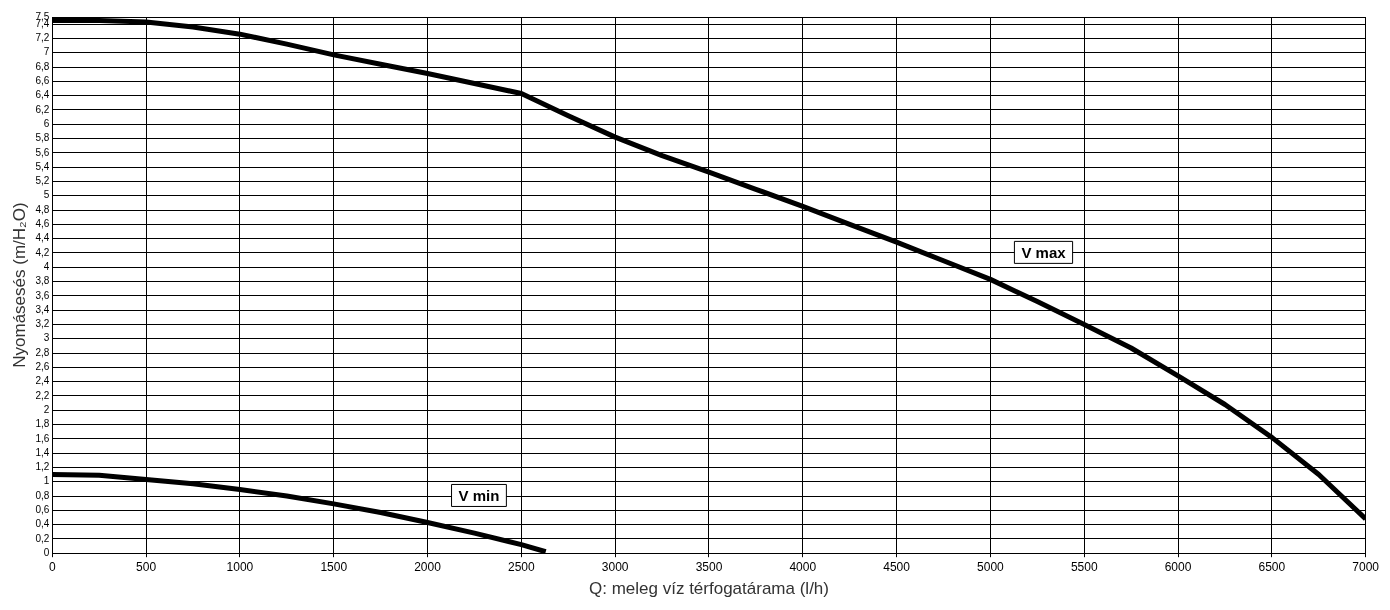 The image size is (1390, 610). Describe the element at coordinates (897, 566) in the screenshot. I see `x-tick-label: 4500` at that location.